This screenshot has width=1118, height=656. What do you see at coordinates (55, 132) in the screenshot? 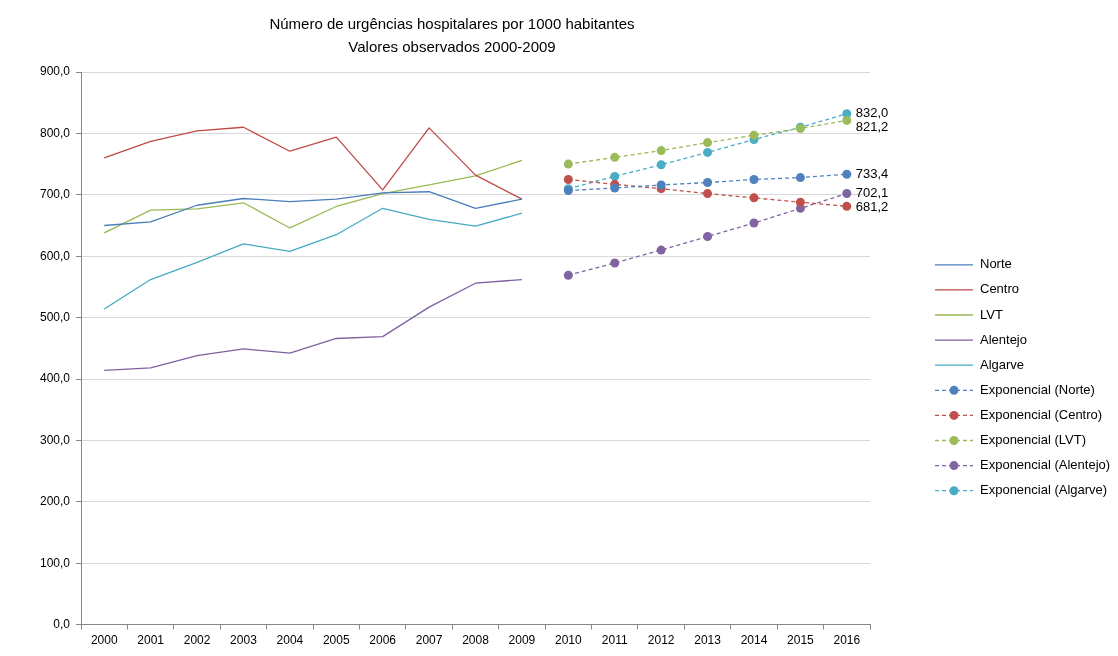
I see `y-tick-label: 800,0` at bounding box center [55, 132].